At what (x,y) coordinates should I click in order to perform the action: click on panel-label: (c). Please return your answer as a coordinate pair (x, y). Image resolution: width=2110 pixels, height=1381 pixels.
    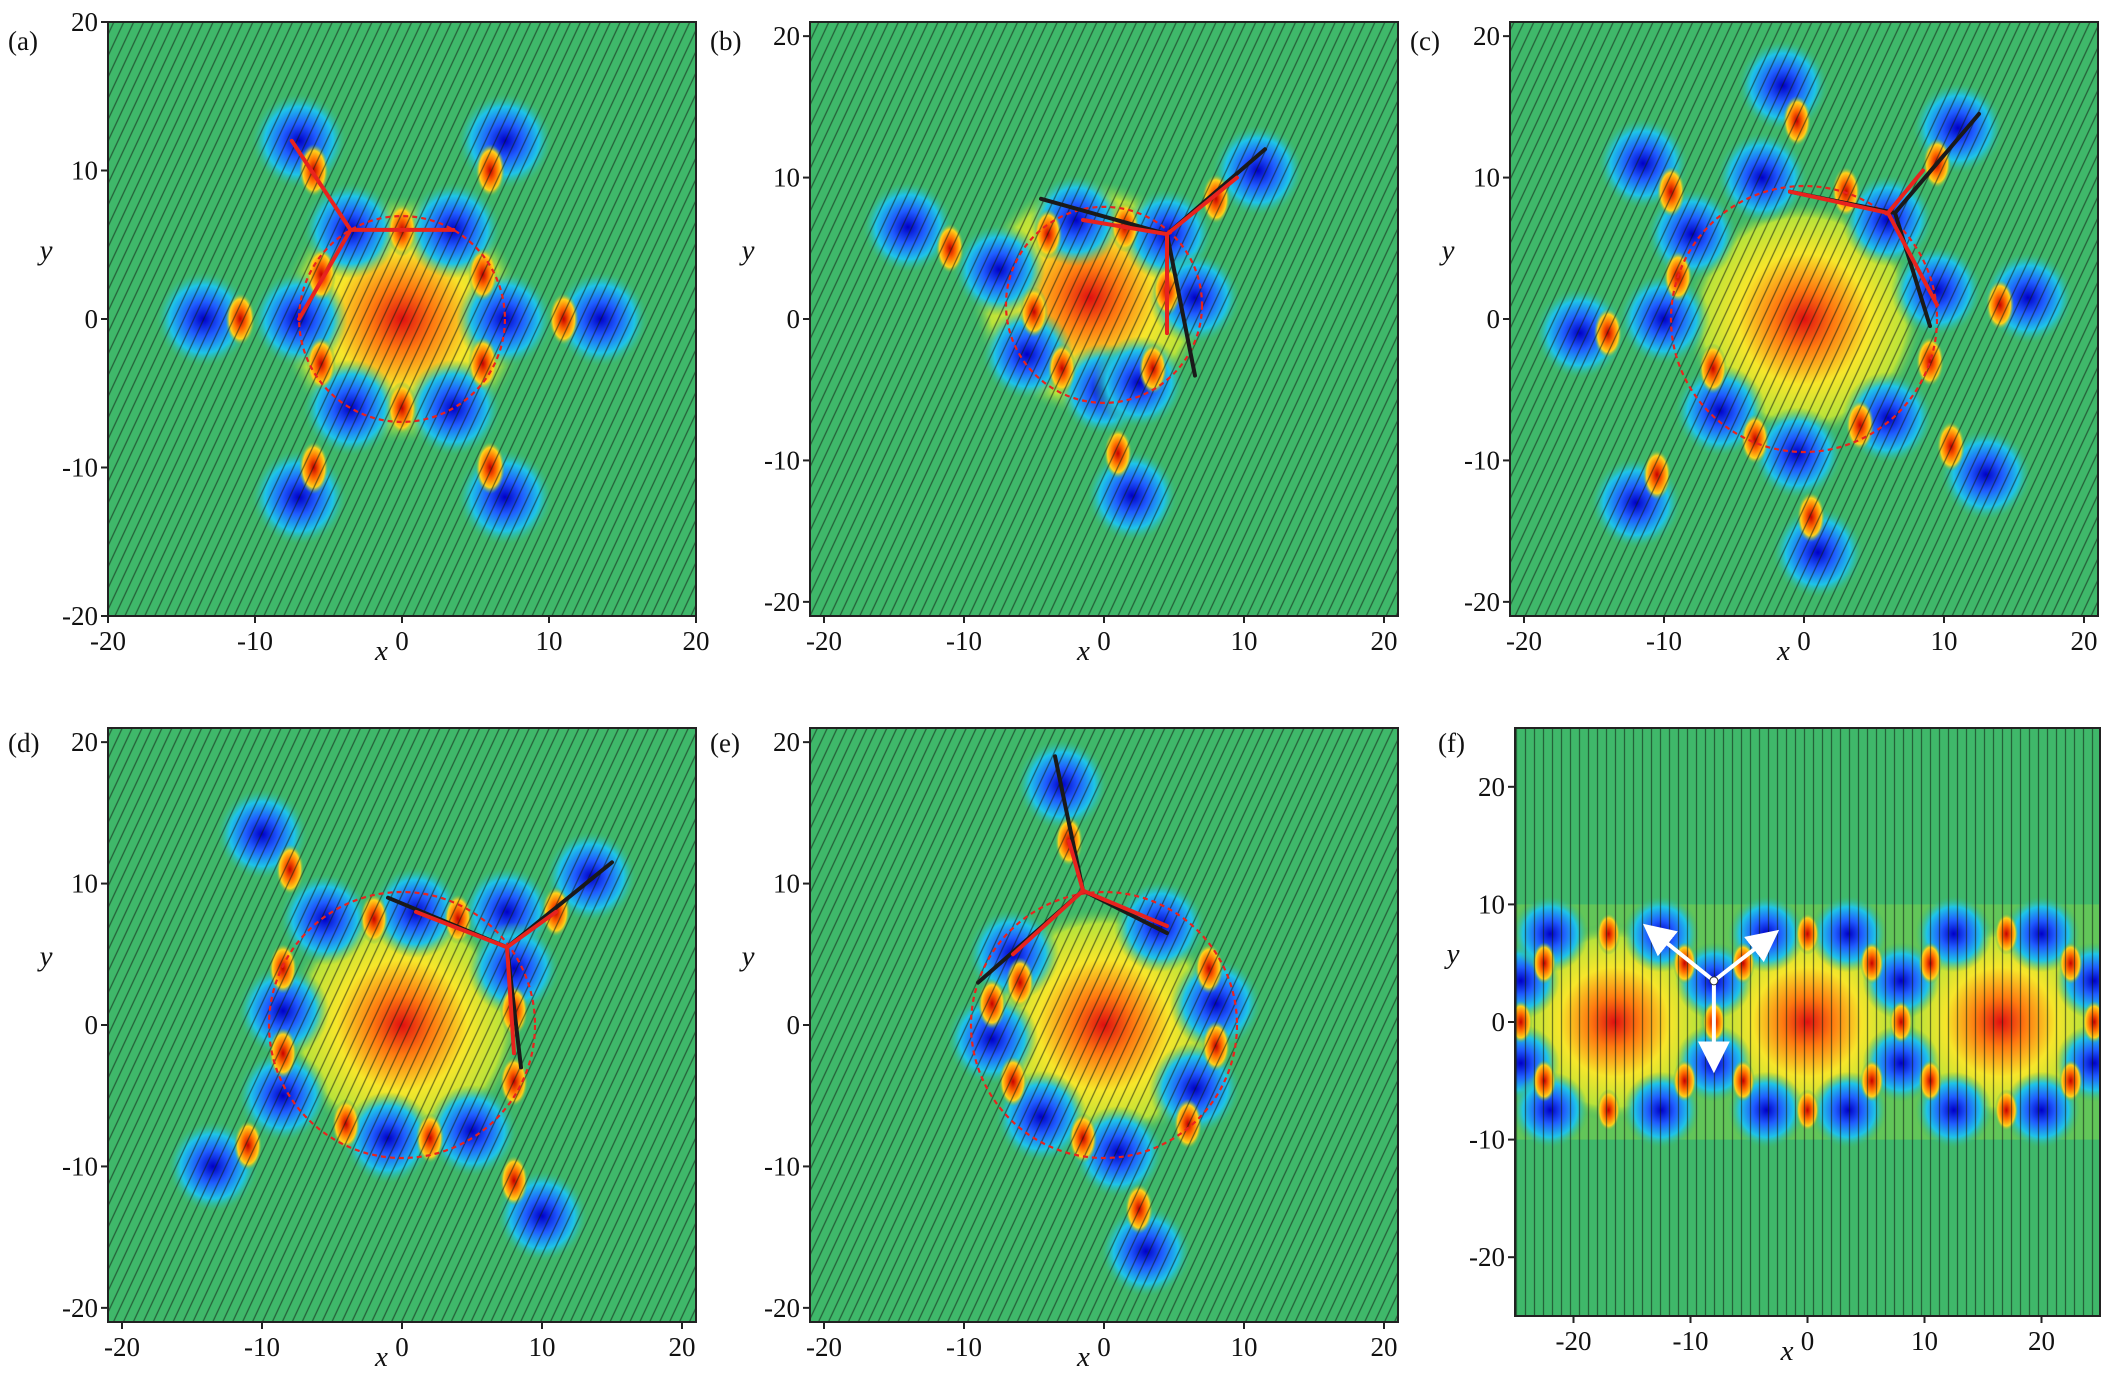
    Looking at the image, I should click on (1425, 41).